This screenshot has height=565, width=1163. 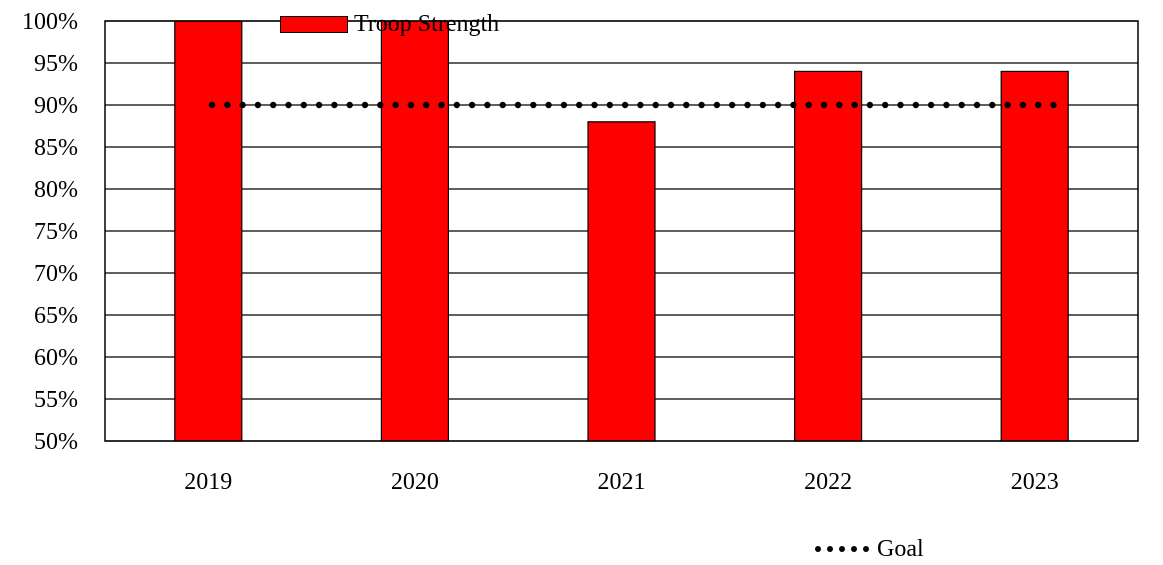 What do you see at coordinates (56, 232) in the screenshot?
I see `y-tick-label: 75%` at bounding box center [56, 232].